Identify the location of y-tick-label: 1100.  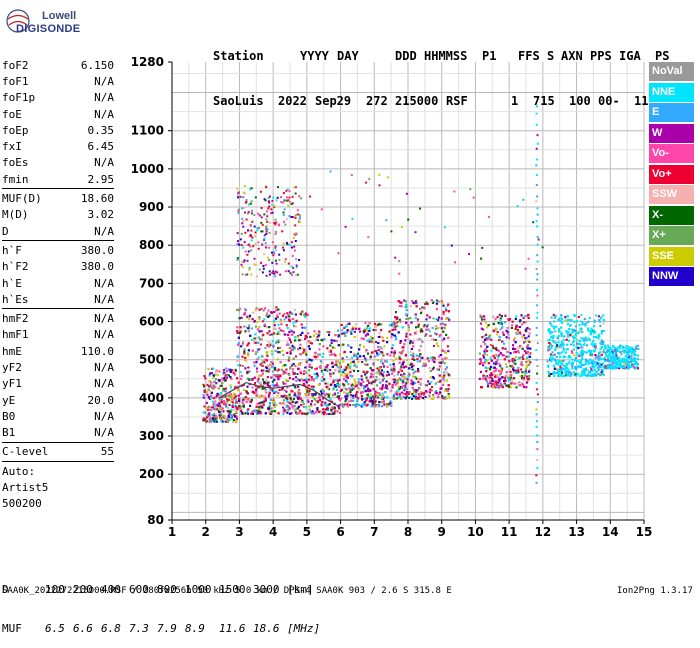
(147, 131).